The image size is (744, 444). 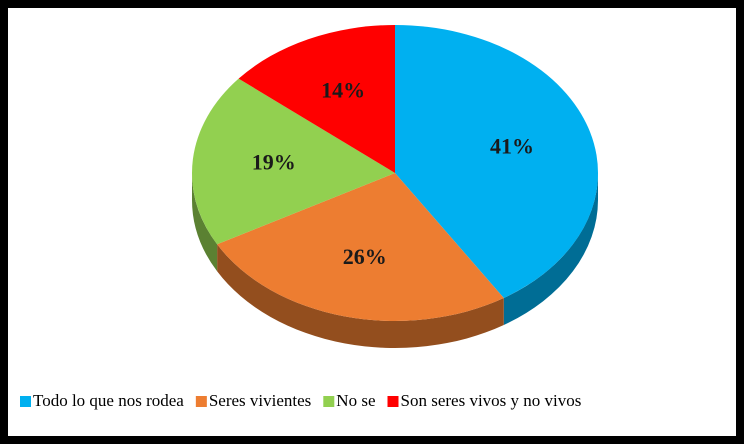 What do you see at coordinates (274, 162) in the screenshot?
I see `data-label: 19%` at bounding box center [274, 162].